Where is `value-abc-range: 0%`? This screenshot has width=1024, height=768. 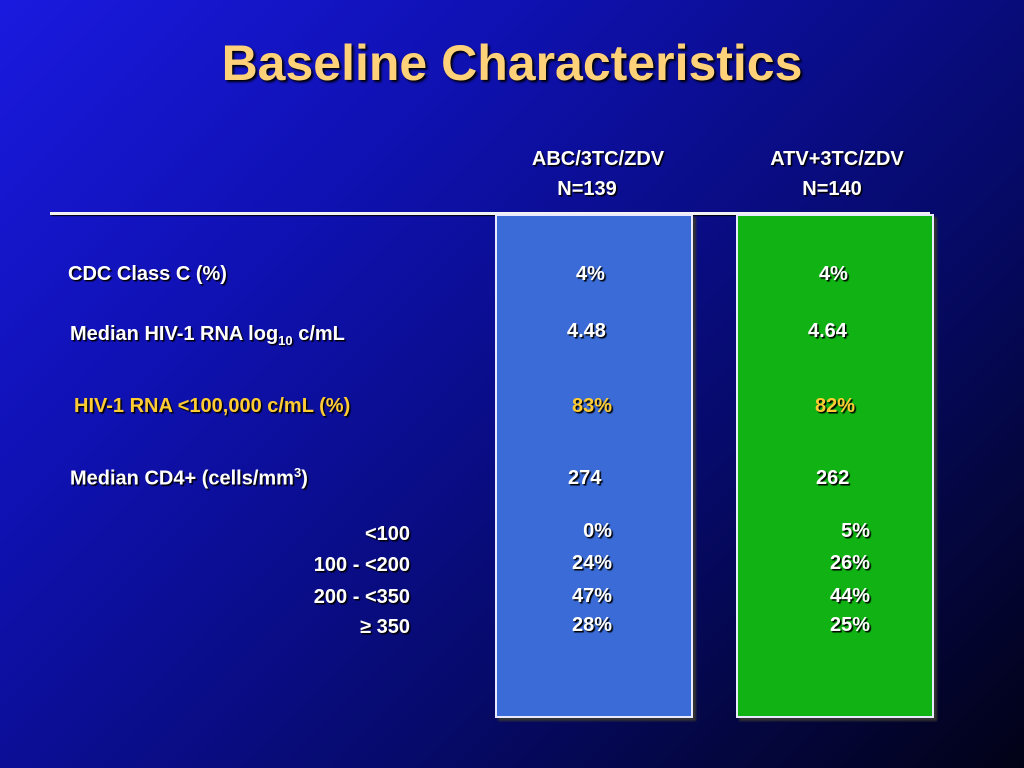 value-abc-range: 0% is located at coordinates (597, 531).